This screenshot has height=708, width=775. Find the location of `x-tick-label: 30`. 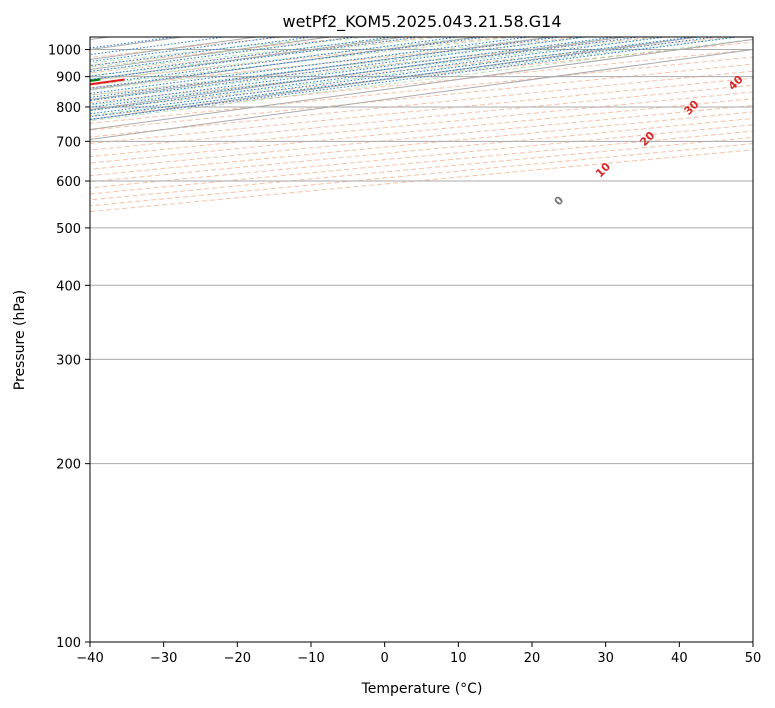

x-tick-label: 30 is located at coordinates (605, 658).